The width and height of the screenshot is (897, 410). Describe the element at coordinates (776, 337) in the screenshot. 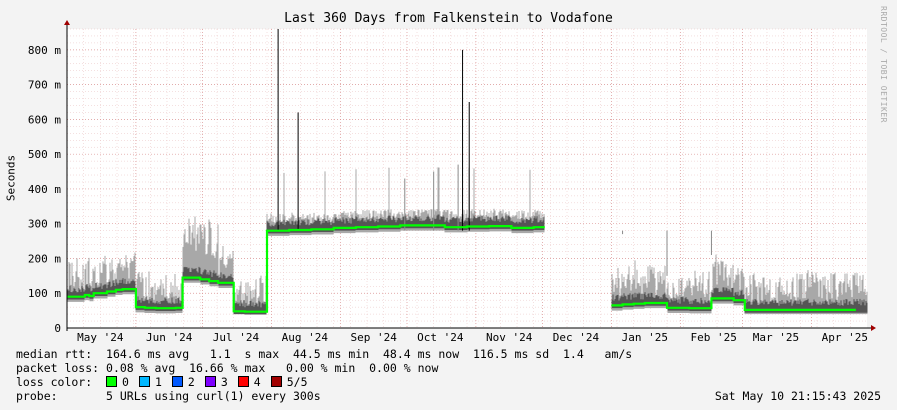

I see `x-tick-label: Mar '25` at that location.